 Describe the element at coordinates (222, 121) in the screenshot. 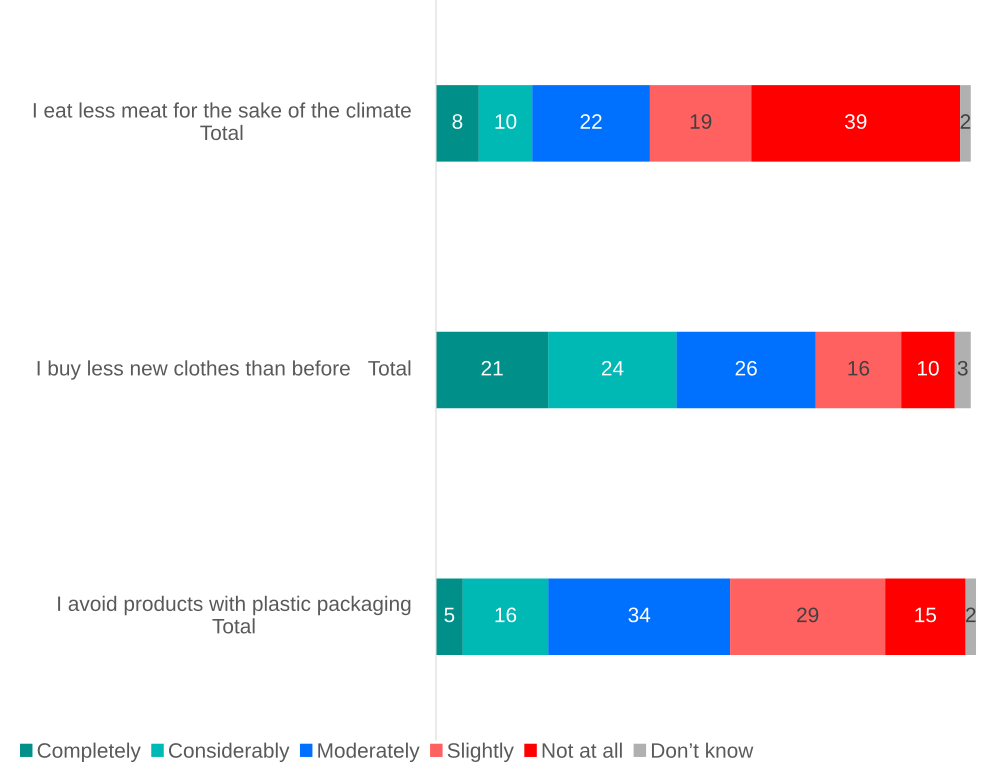

I see `y-tick-label: I eat less meat for the sake of the climate Total` at that location.